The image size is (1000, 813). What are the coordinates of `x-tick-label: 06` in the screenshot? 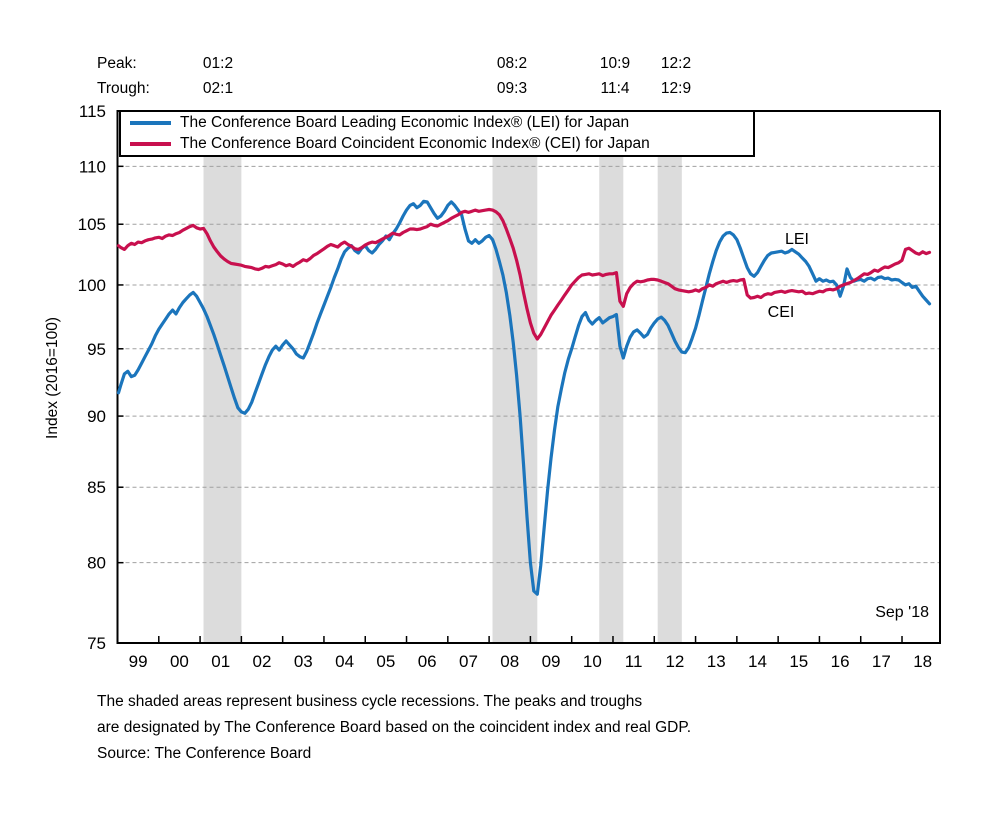 It's located at (427, 661).